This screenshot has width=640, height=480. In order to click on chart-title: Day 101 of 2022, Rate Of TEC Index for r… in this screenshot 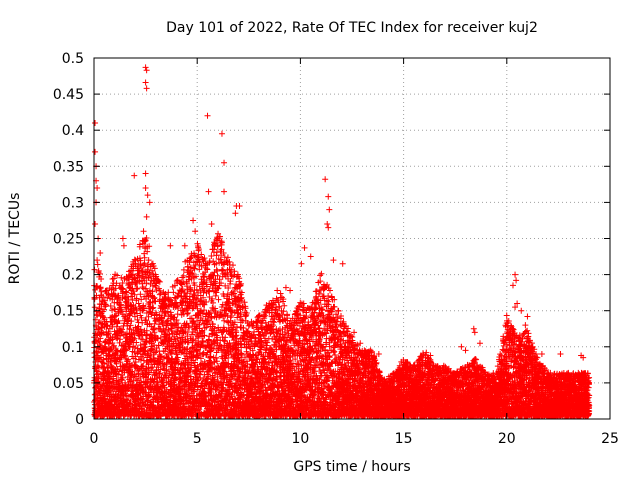, I will do `click(352, 28)`.